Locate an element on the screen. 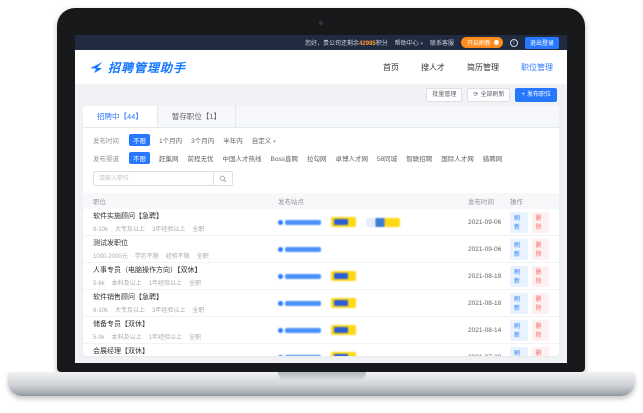 The image size is (643, 413). topbar-link: 帮助中心 ▾ is located at coordinates (408, 44).